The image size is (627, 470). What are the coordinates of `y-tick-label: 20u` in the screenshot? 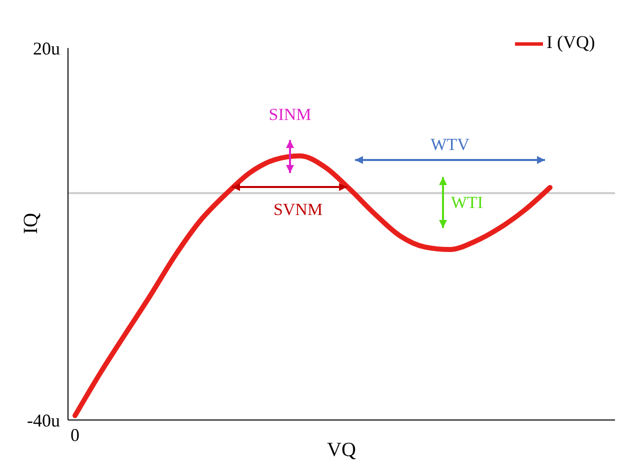 It's located at (46, 48).